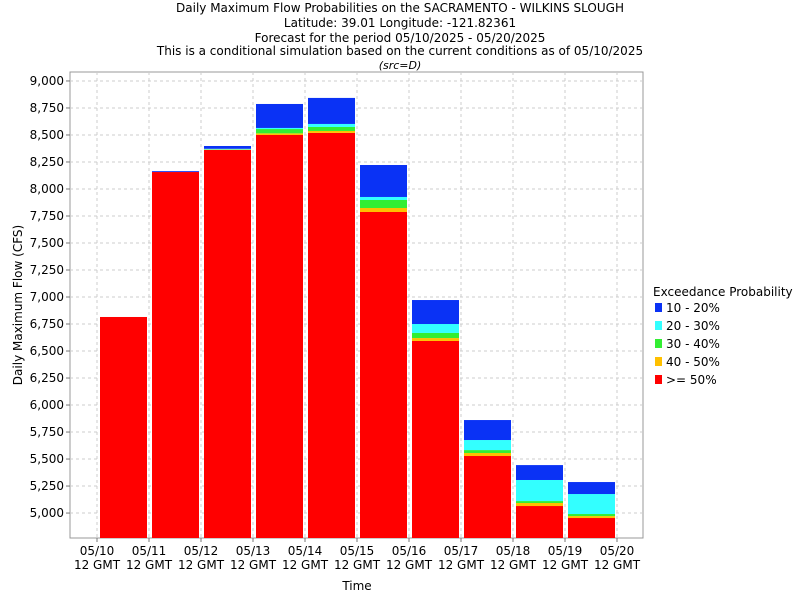  Describe the element at coordinates (149, 551) in the screenshot. I see `x-tick-label: 05/11` at that location.